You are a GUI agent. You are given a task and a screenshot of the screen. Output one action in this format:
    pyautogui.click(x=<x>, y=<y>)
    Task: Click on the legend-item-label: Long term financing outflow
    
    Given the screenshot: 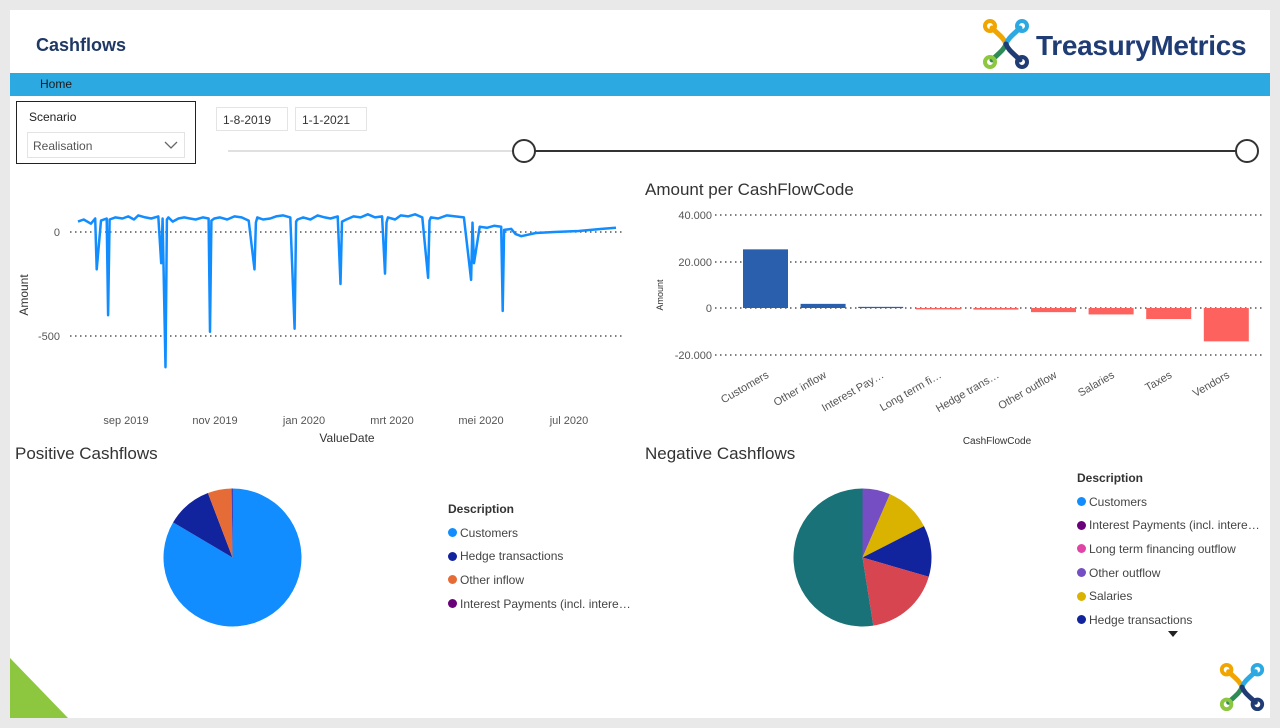 What is the action you would take?
    pyautogui.click(x=1162, y=548)
    